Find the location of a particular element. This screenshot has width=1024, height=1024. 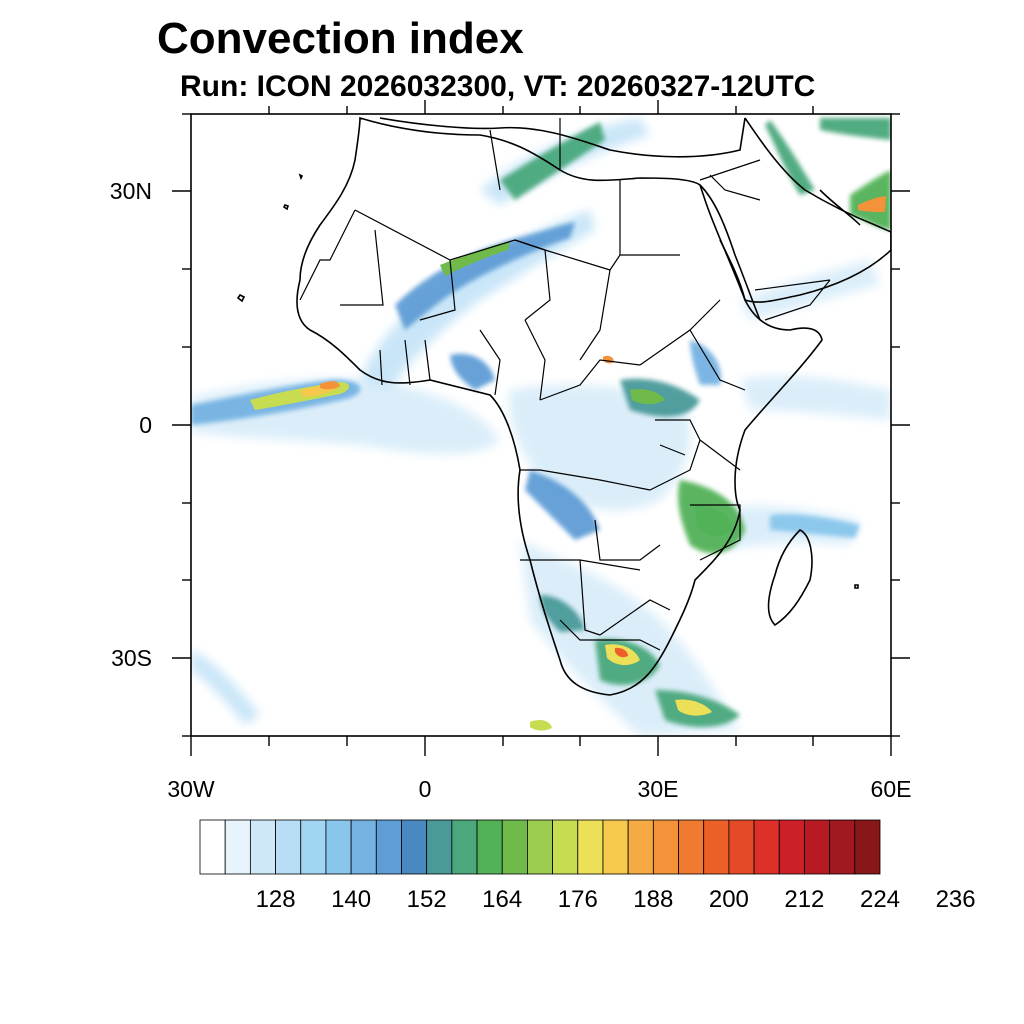

arabia-north-mid is located at coordinates (790, 157).